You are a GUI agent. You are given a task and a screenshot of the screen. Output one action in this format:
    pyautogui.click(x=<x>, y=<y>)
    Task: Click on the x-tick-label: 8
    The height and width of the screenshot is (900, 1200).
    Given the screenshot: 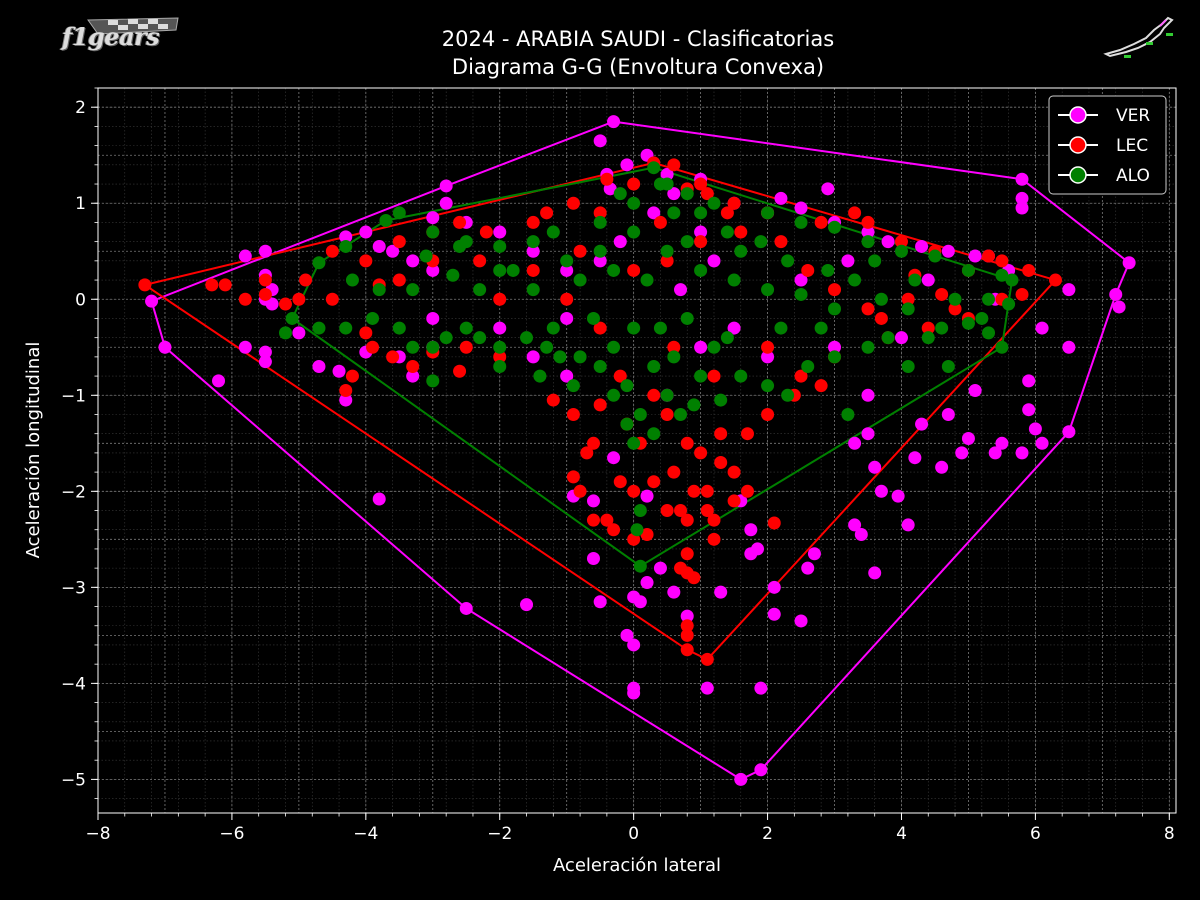 What is the action you would take?
    pyautogui.click(x=1169, y=834)
    